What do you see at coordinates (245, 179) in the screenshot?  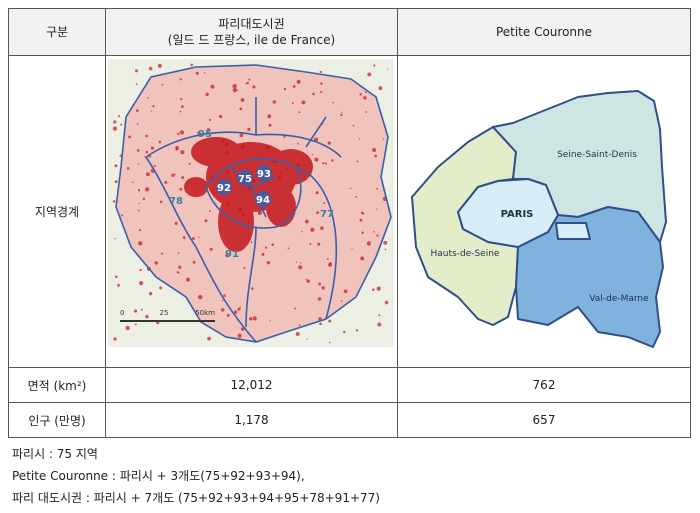 I see `department-label: 75` at bounding box center [245, 179].